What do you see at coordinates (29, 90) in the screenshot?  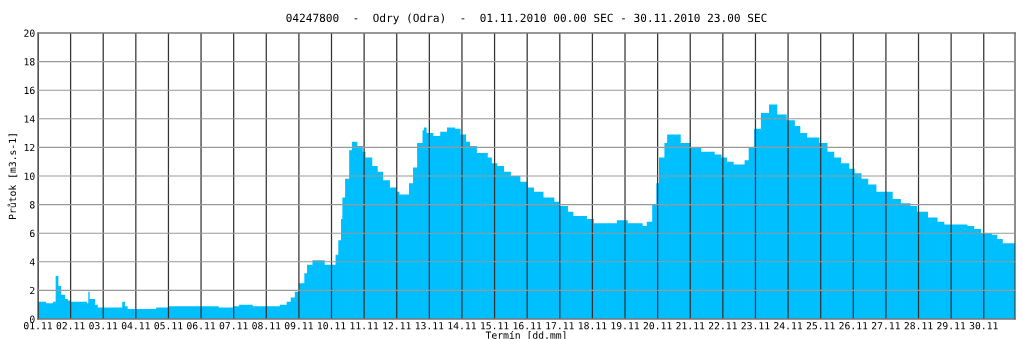 I see `y-tick-label: 16` at bounding box center [29, 90].